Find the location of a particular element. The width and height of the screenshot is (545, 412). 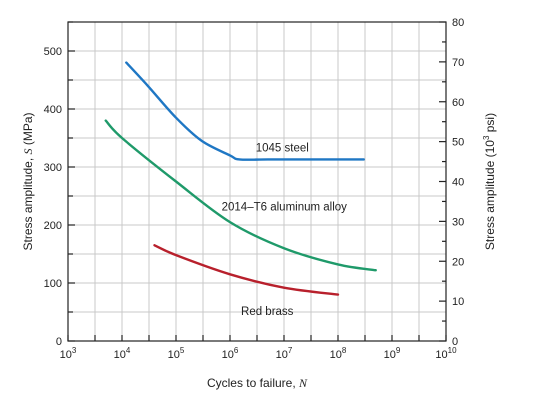

y-tick-label-right: 0 is located at coordinates (455, 342).